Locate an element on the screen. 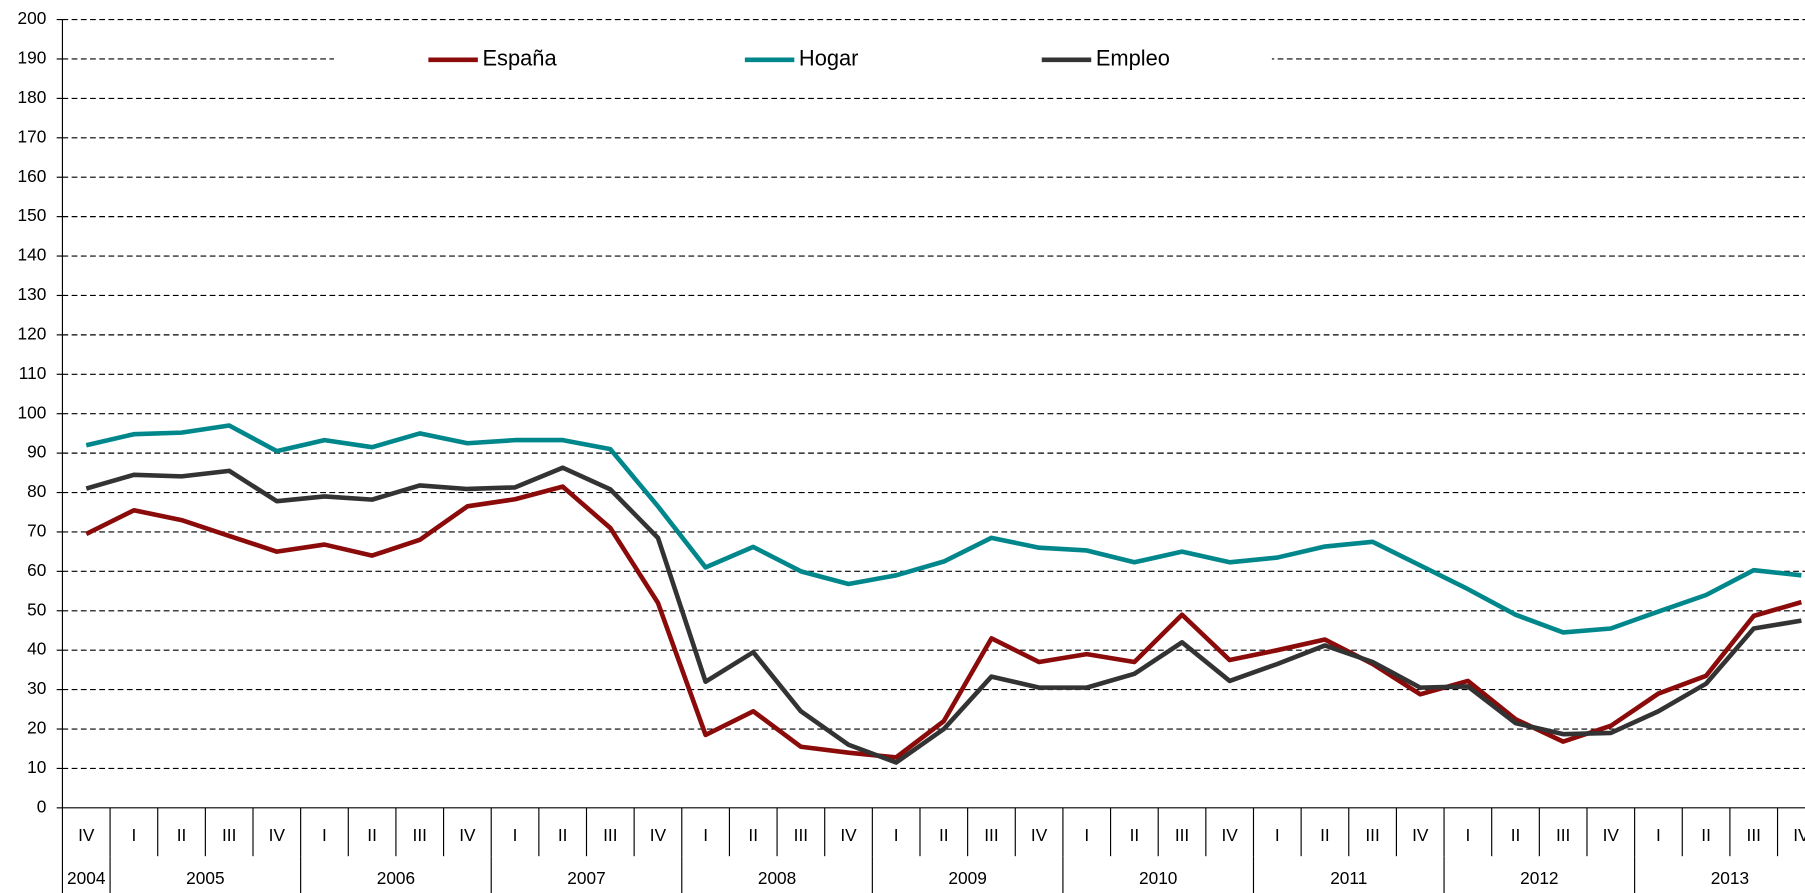 Image resolution: width=1805 pixels, height=893 pixels. y-tick-label: 190 is located at coordinates (32, 58).